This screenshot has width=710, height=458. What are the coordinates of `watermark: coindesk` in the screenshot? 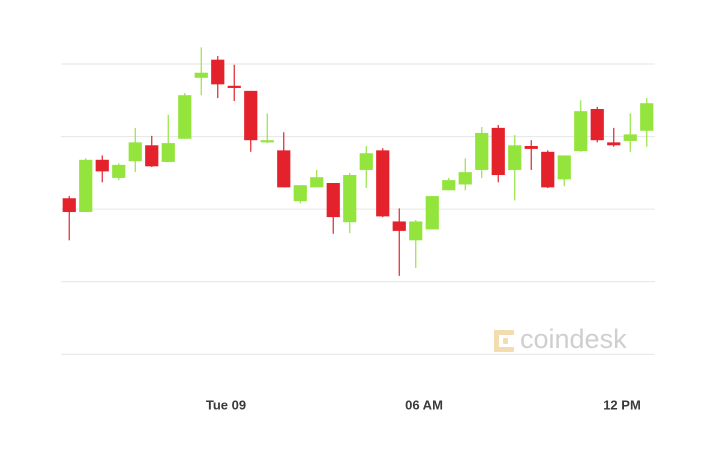 It's located at (573, 339).